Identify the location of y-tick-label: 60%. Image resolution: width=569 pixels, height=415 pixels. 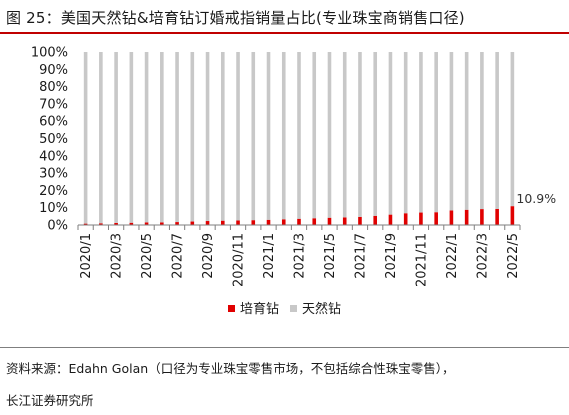
(53, 122).